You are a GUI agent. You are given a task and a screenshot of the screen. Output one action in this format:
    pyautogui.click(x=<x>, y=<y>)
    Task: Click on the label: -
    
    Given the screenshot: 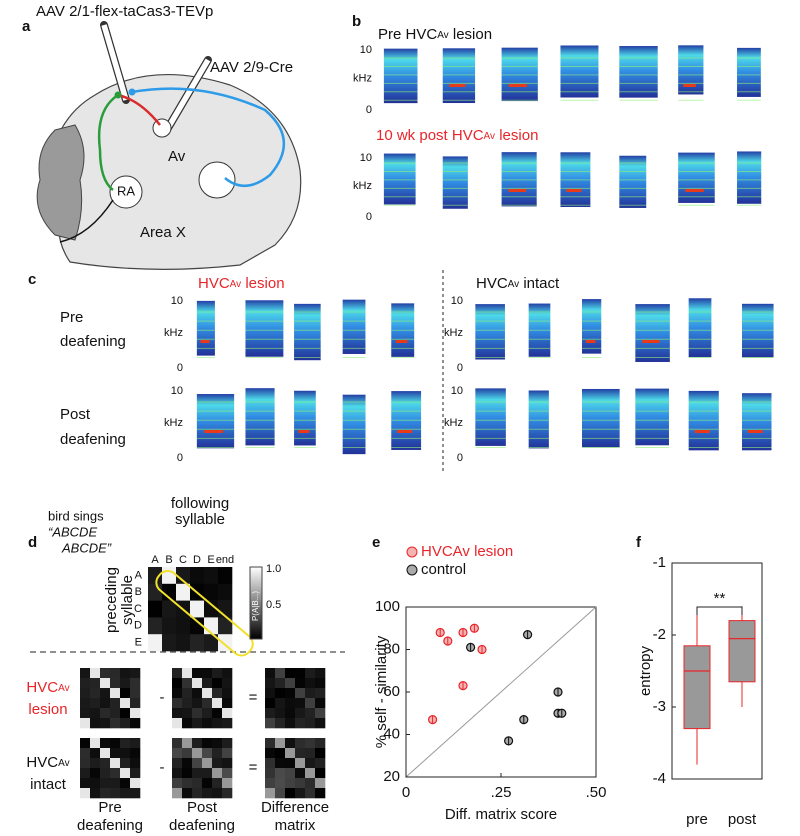 What is the action you would take?
    pyautogui.click(x=162, y=697)
    